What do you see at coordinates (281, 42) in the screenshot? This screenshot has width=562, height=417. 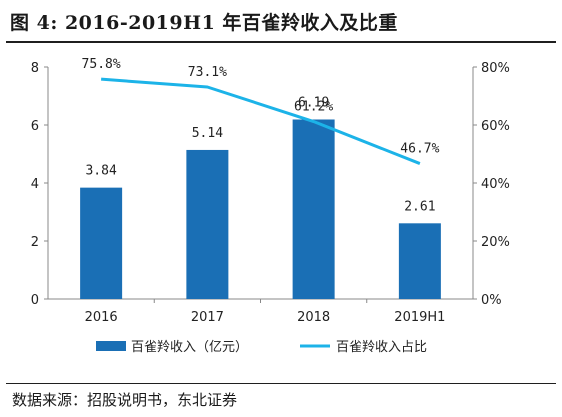 I see `title-rule` at bounding box center [281, 42].